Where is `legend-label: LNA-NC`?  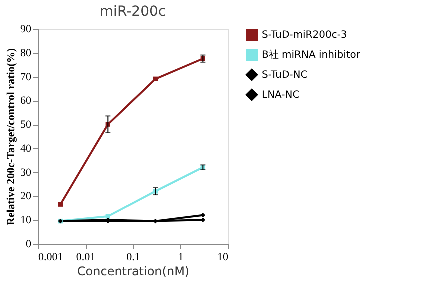 legend-label: LNA-NC is located at coordinates (281, 95).